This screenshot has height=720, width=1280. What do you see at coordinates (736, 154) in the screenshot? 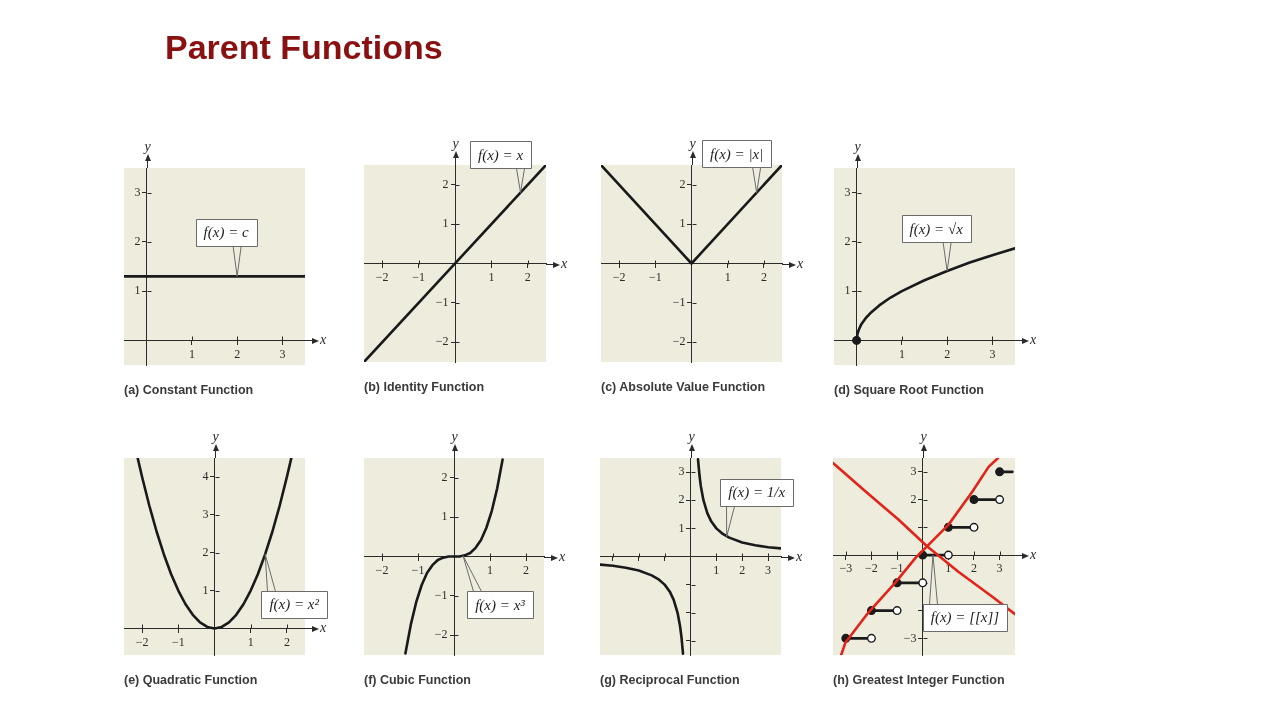
I see `annotation: f(x) = |x|` at bounding box center [736, 154].